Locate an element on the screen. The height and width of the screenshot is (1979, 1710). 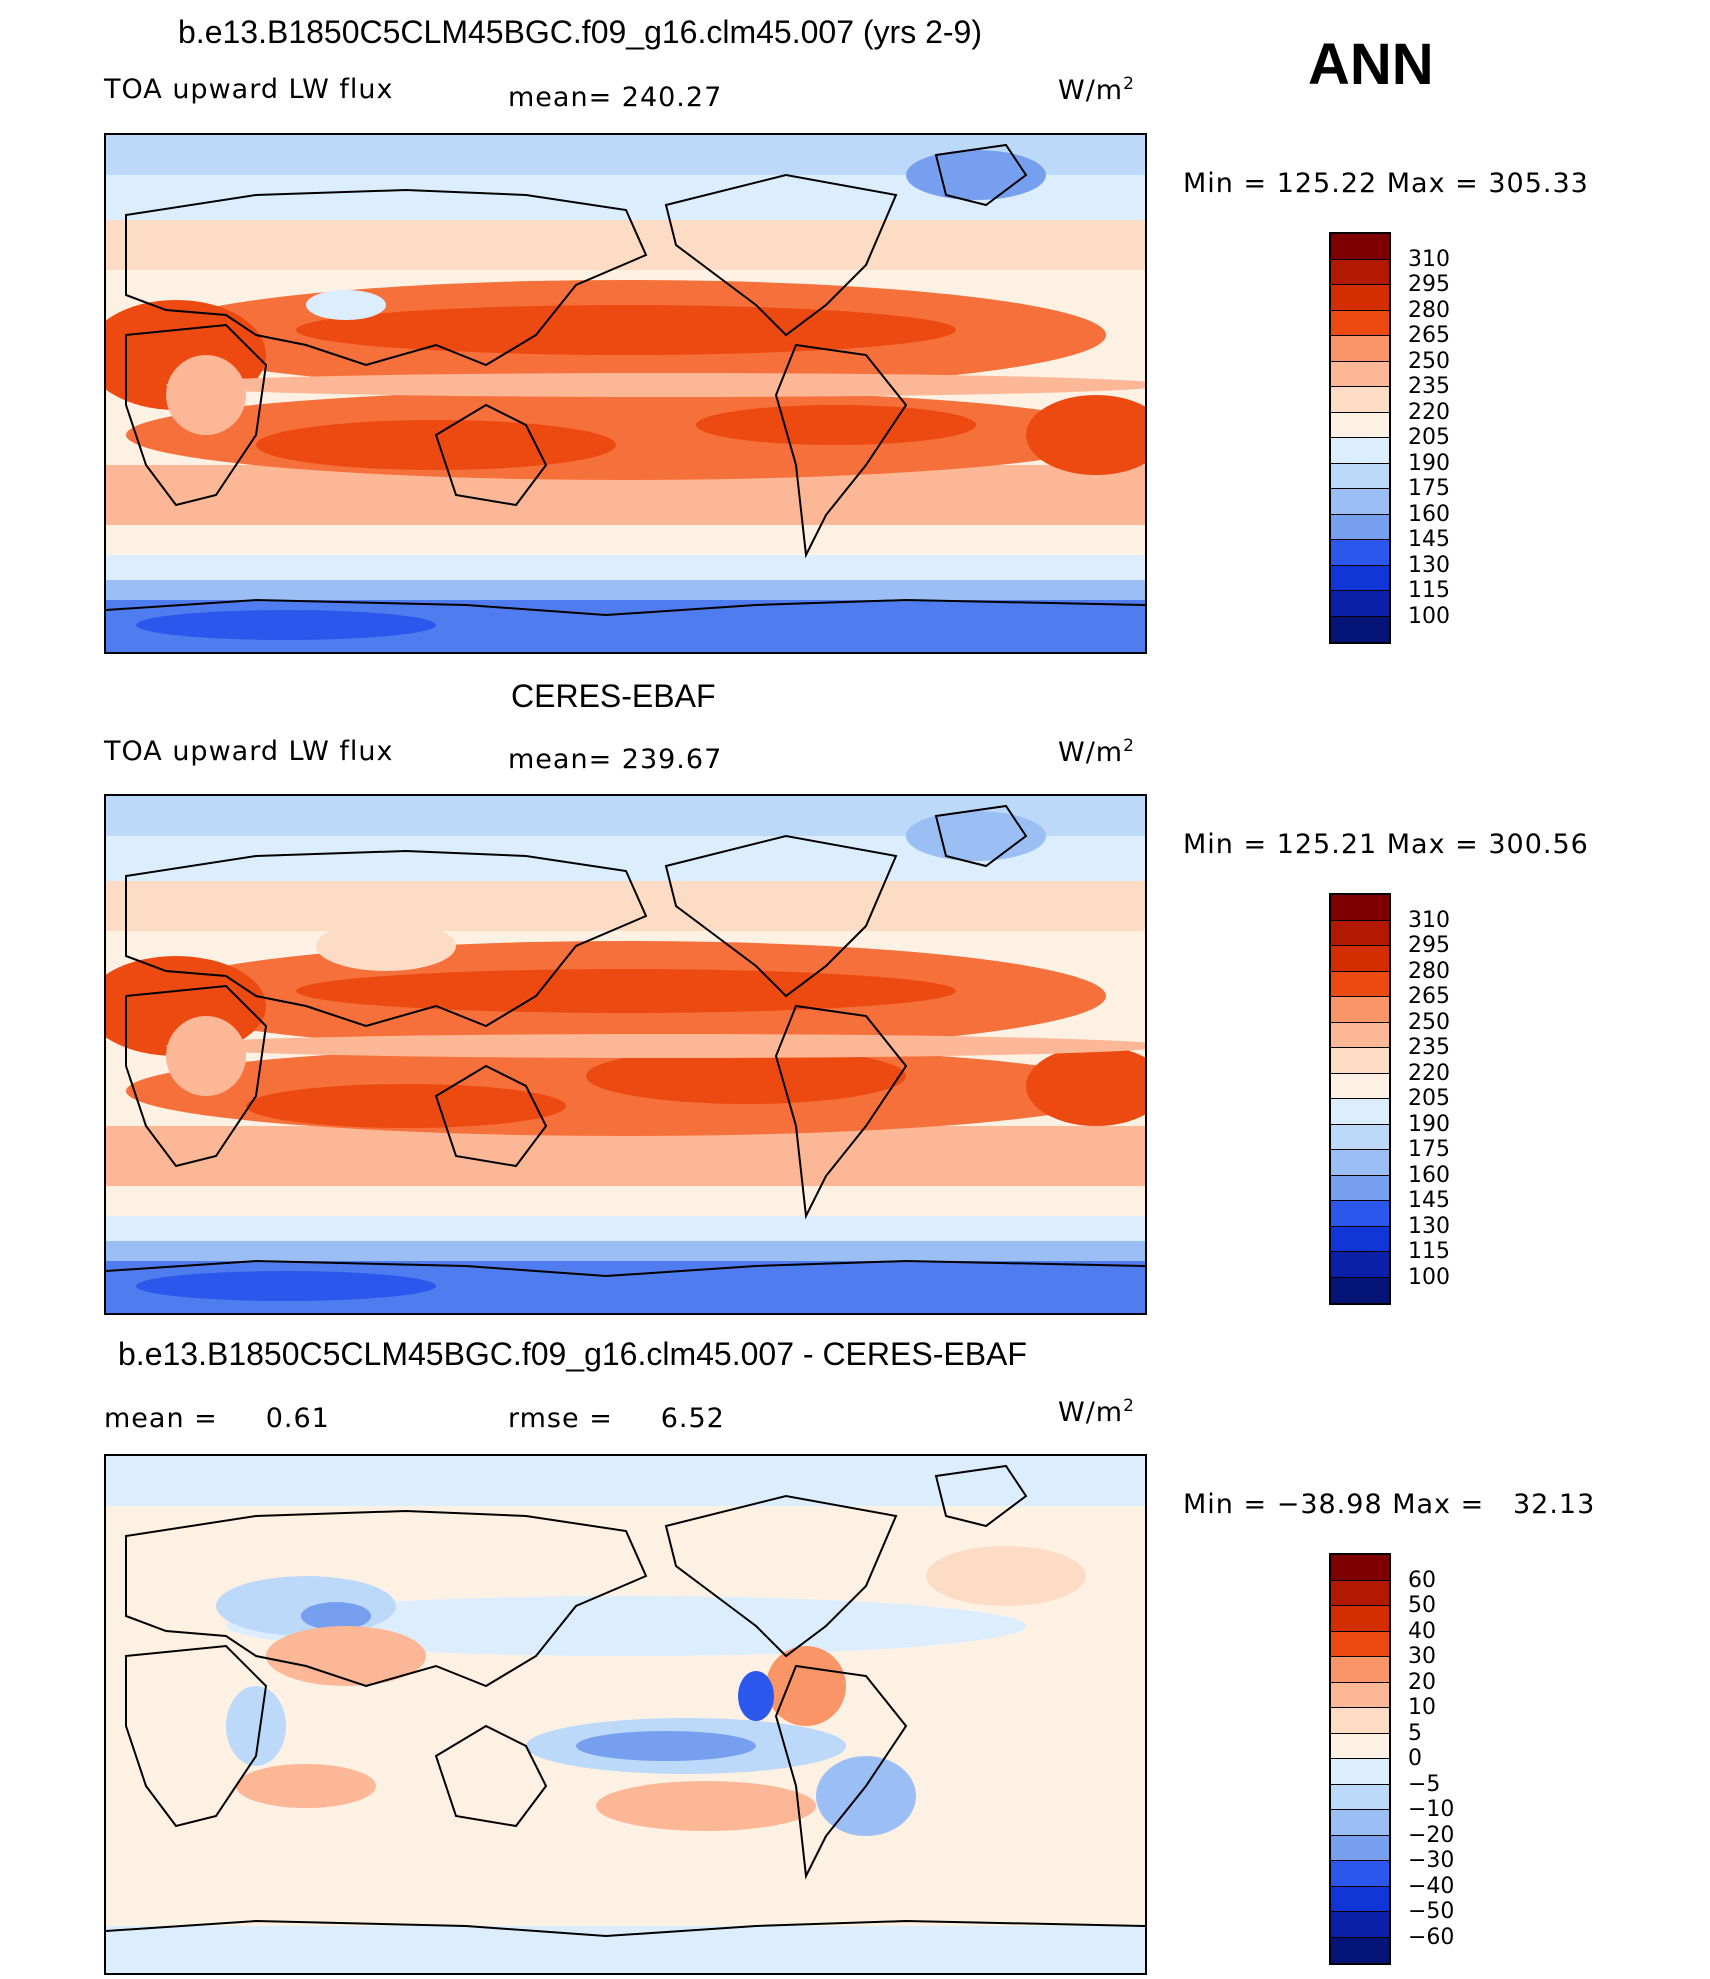
panel2-variable: TOA upward LW flux is located at coordinates (249, 751).